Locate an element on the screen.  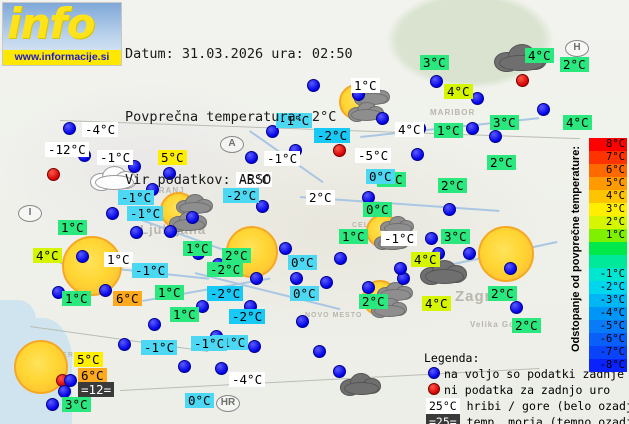
logo-url: www.informacije.si is located at coordinates (62, 57).